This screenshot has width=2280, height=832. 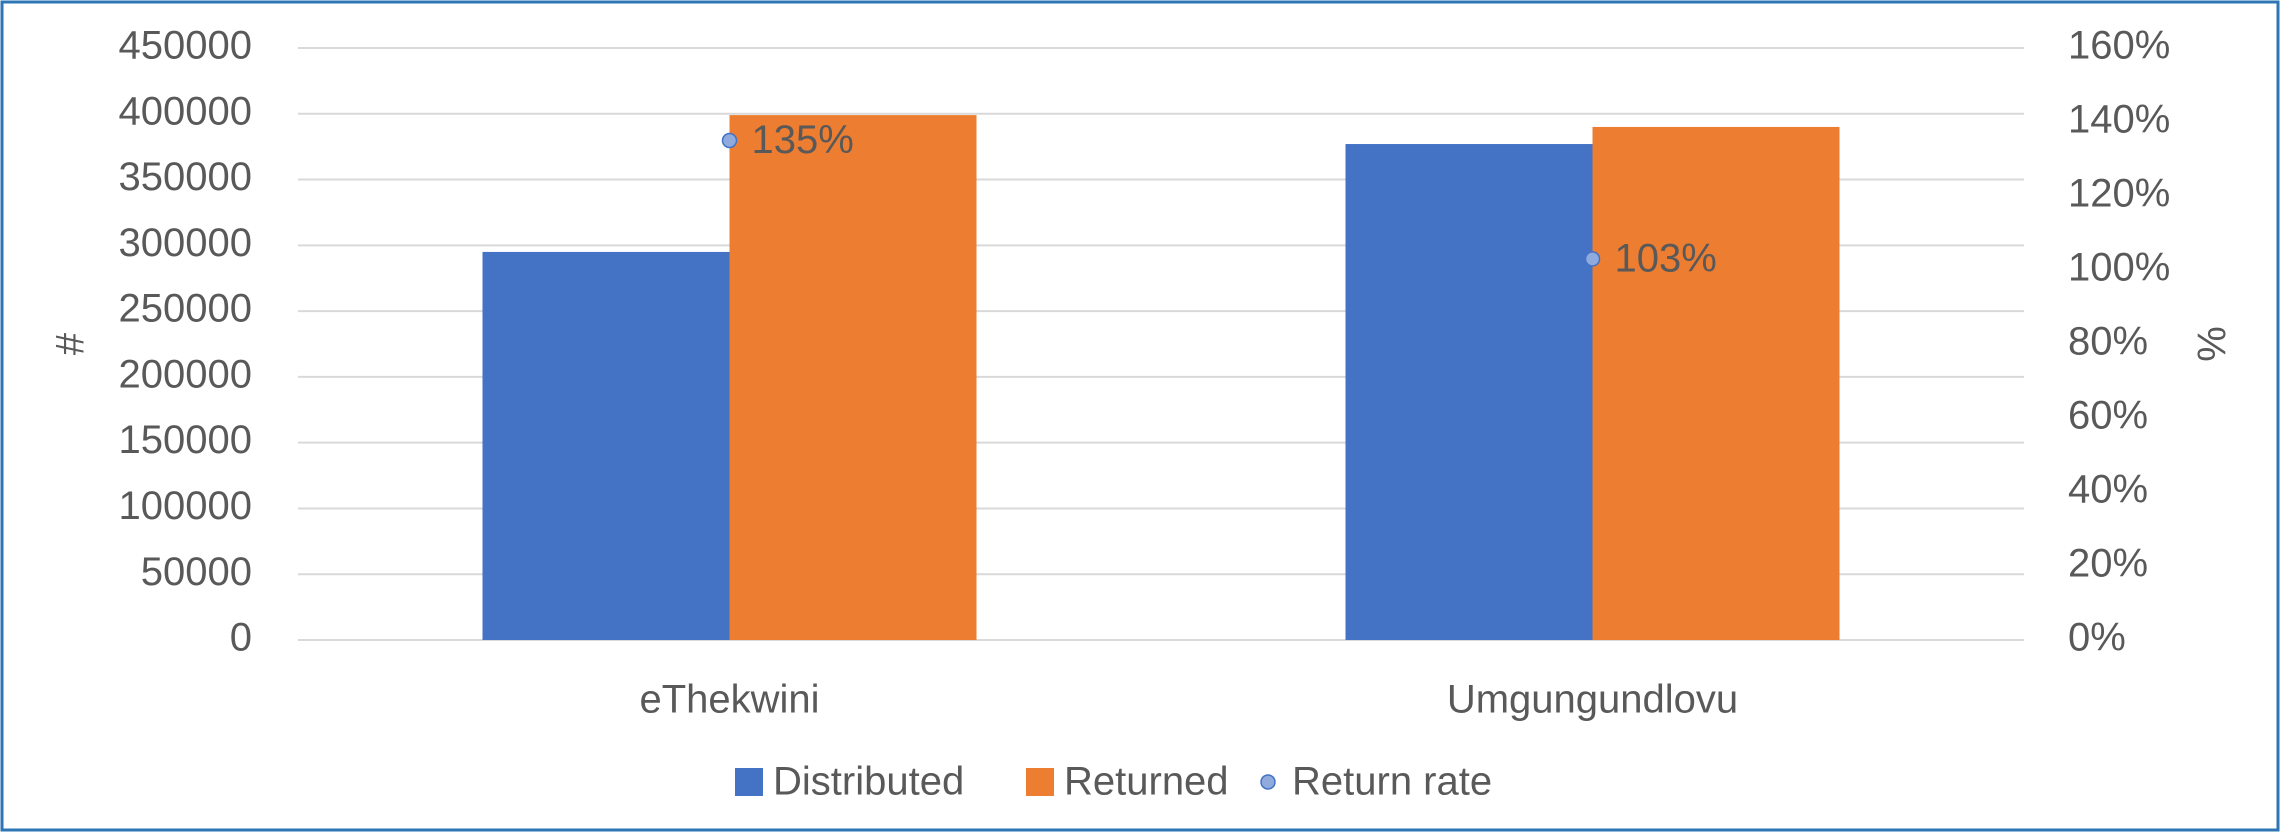 What do you see at coordinates (803, 140) in the screenshot?
I see `data-label: 135%` at bounding box center [803, 140].